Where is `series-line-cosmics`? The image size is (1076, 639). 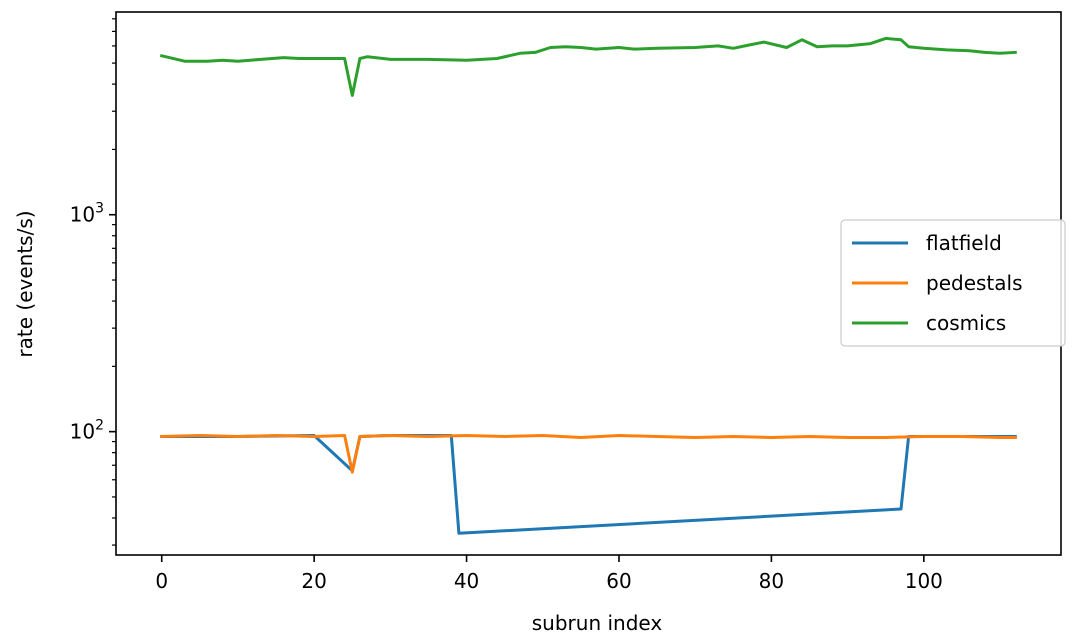 series-line-cosmics is located at coordinates (588, 66).